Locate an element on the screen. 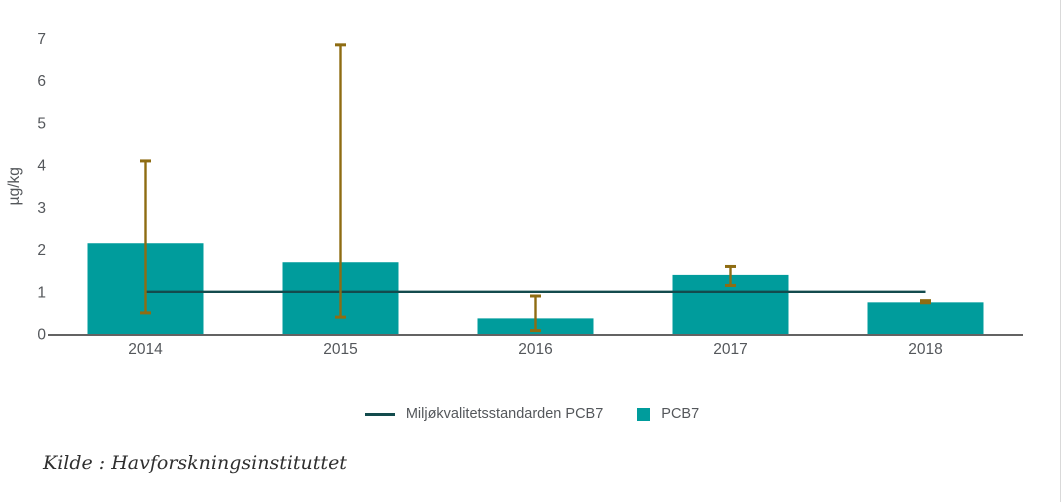 This screenshot has width=1064, height=502. y-tick-label: 0 is located at coordinates (41, 335).